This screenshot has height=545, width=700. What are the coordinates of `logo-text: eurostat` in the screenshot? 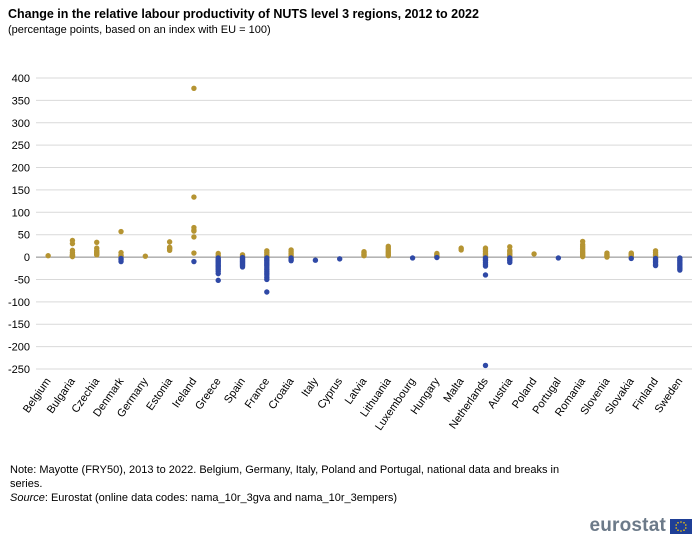 It's located at (627, 525).